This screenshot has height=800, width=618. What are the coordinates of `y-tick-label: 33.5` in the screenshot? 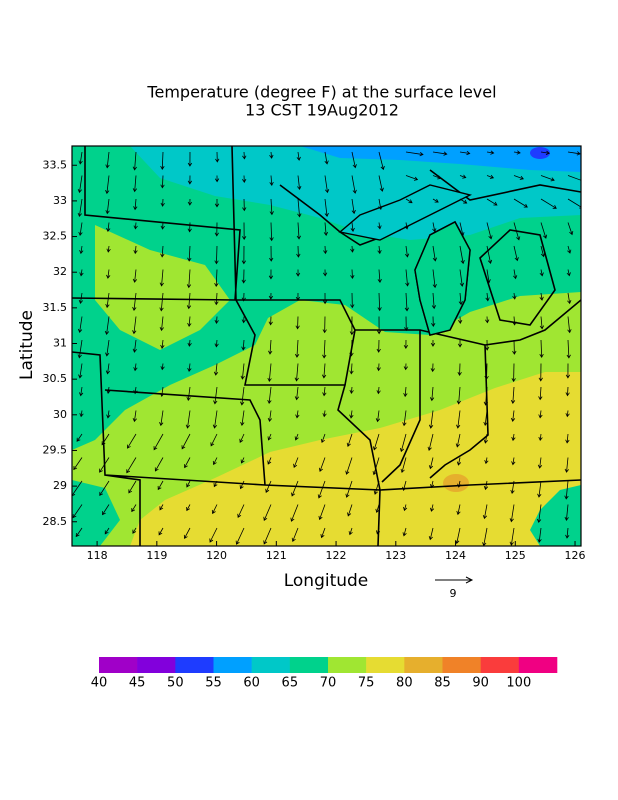 It's located at (55, 164).